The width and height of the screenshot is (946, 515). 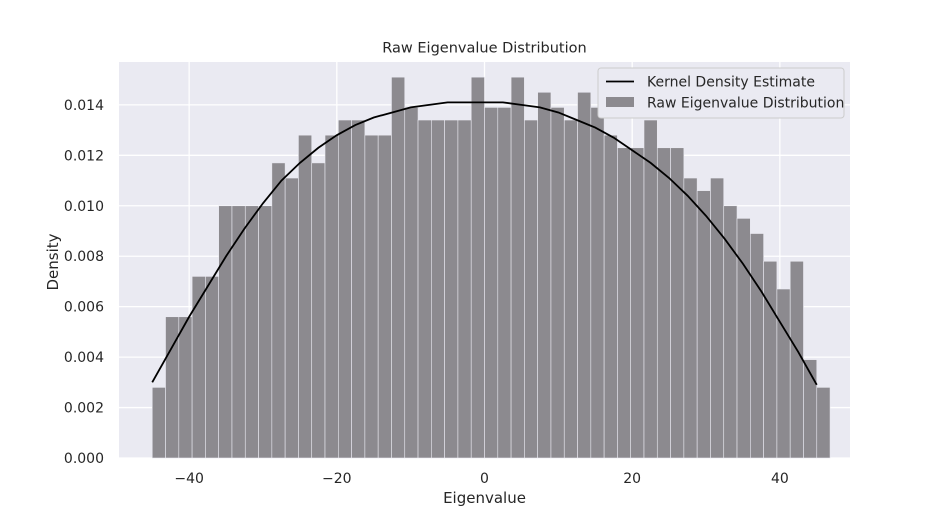 What do you see at coordinates (84, 358) in the screenshot?
I see `y-tick-label: 0.004` at bounding box center [84, 358].